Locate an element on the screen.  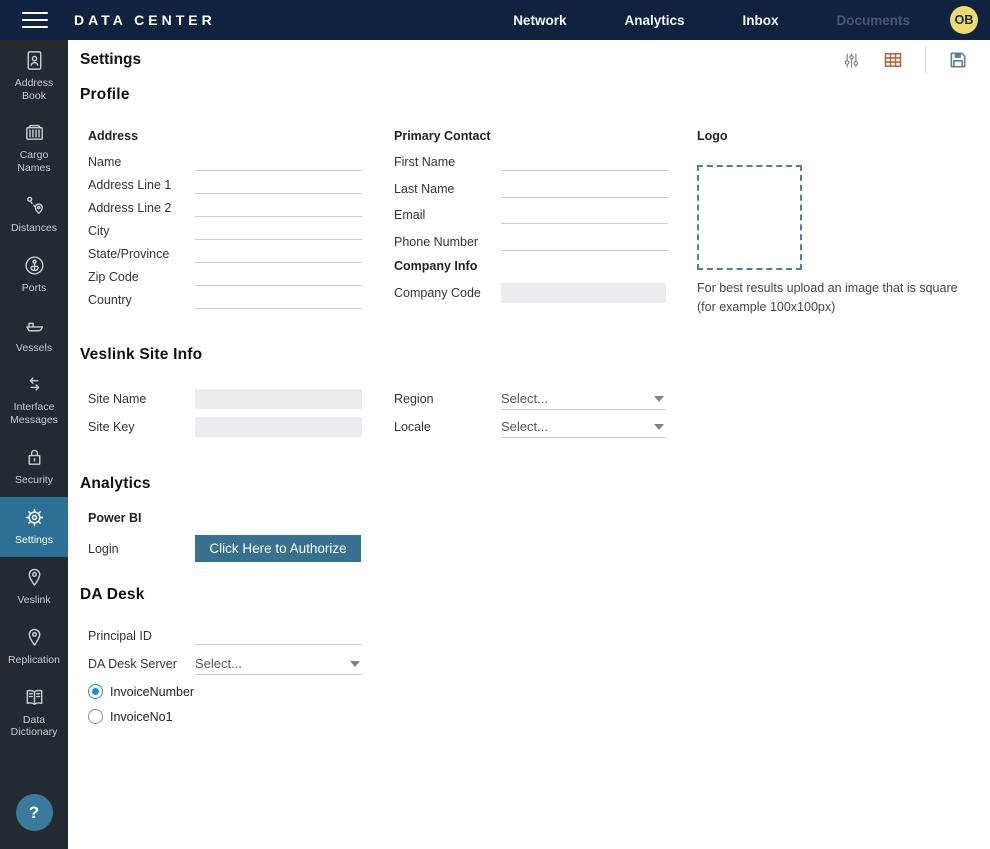
sidebar-item-ports: Ports is located at coordinates (34, 274).